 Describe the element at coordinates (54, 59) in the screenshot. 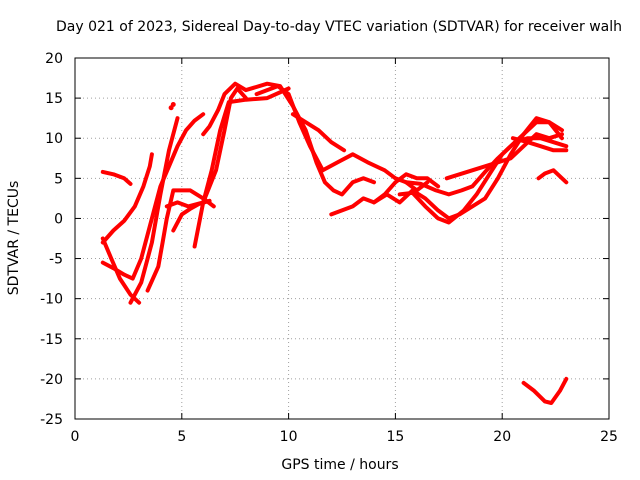

I see `y-tick-label: 20` at that location.